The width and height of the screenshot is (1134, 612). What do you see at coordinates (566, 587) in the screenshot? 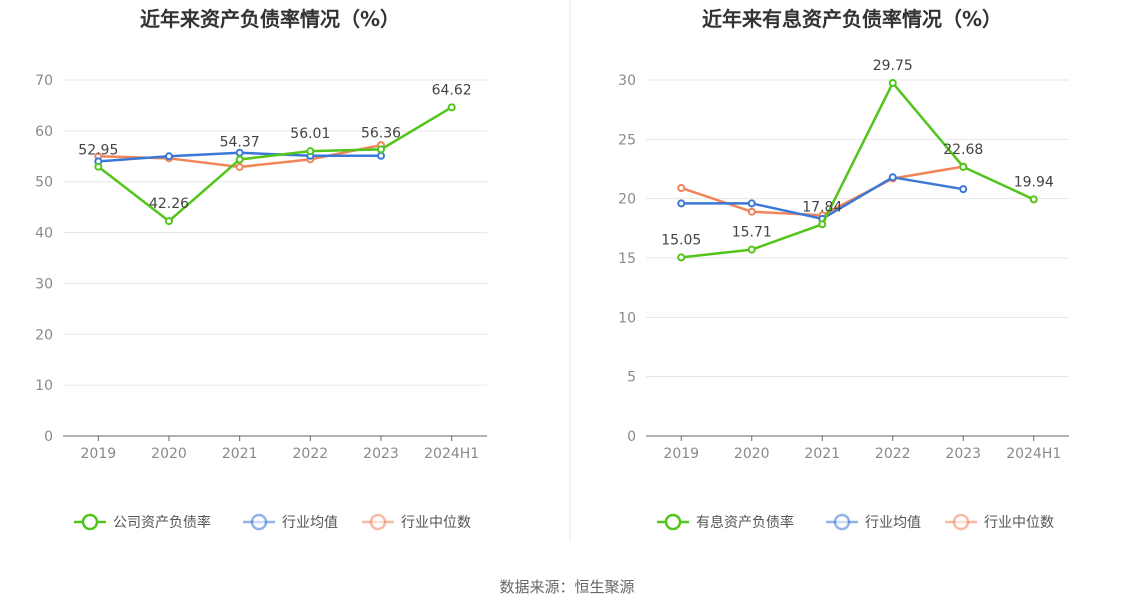
I see `data-source: 数据来源：恒生聚源` at bounding box center [566, 587].